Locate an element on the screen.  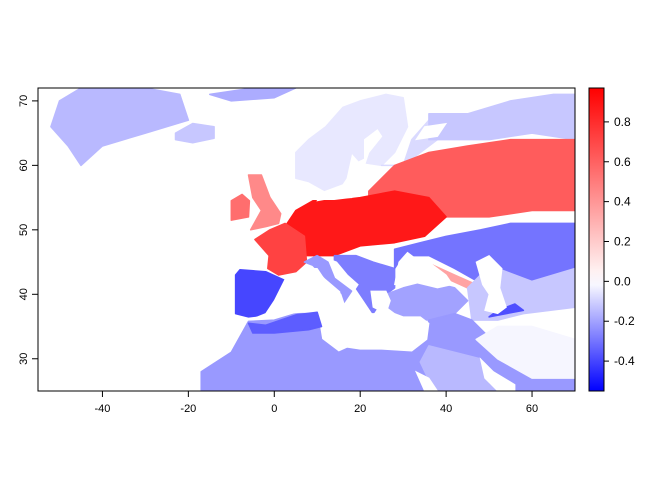
y-tick-label: 30 is located at coordinates (24, 359).